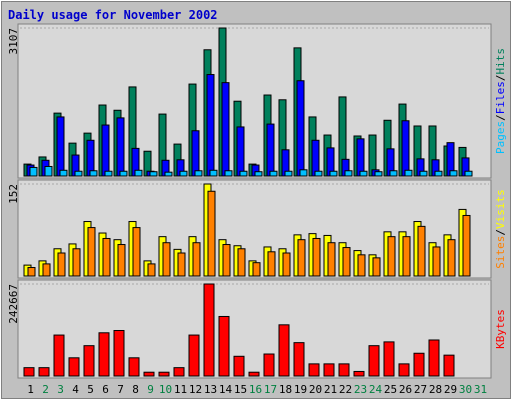 The width and height of the screenshot is (512, 400). What do you see at coordinates (345, 389) in the screenshot?
I see `x-tick-label: 22` at bounding box center [345, 389].